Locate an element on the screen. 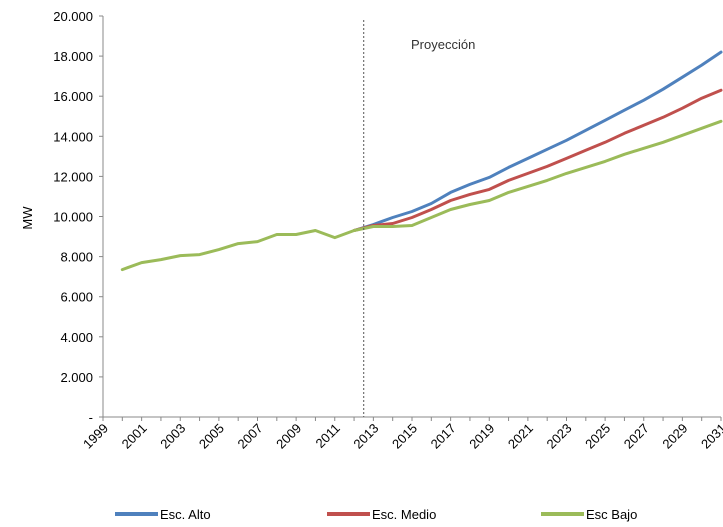  y-axis-label: MW is located at coordinates (27, 218).